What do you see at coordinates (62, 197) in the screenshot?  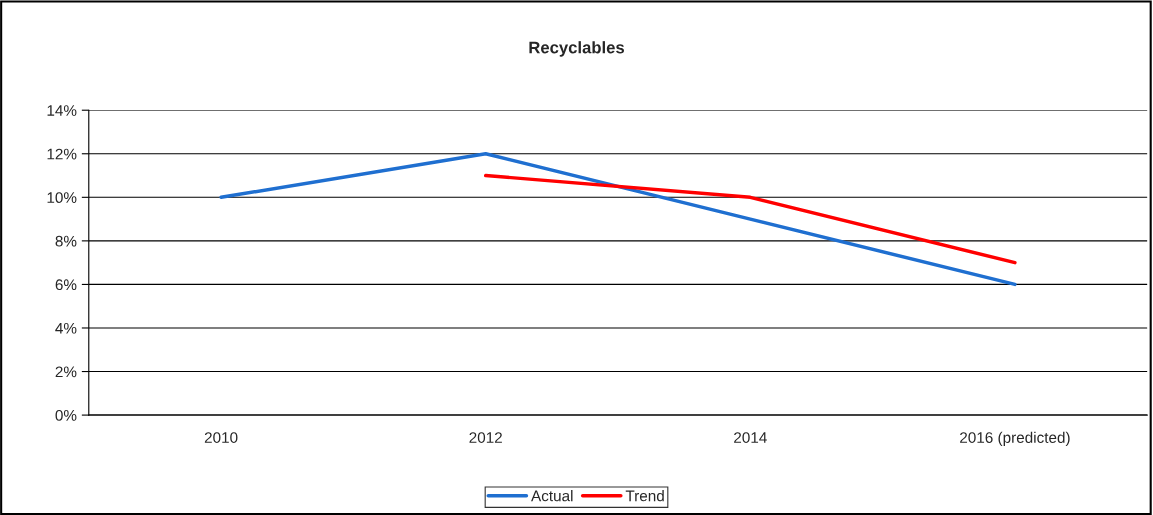 I see `y-tick-label: 10%` at bounding box center [62, 197].